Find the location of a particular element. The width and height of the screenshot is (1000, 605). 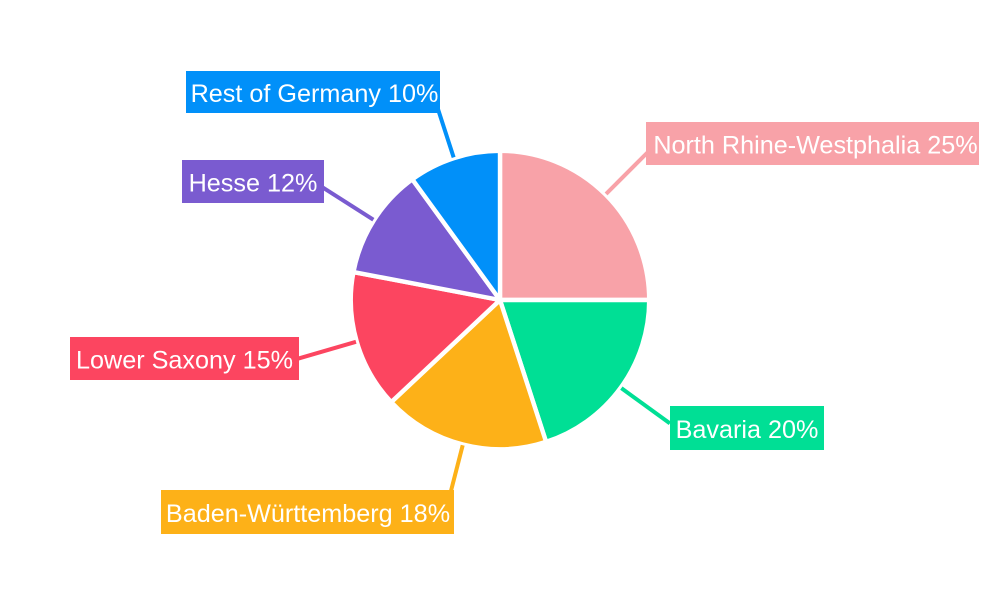

svg-text: Lower Saxony 15% is located at coordinates (184, 361).